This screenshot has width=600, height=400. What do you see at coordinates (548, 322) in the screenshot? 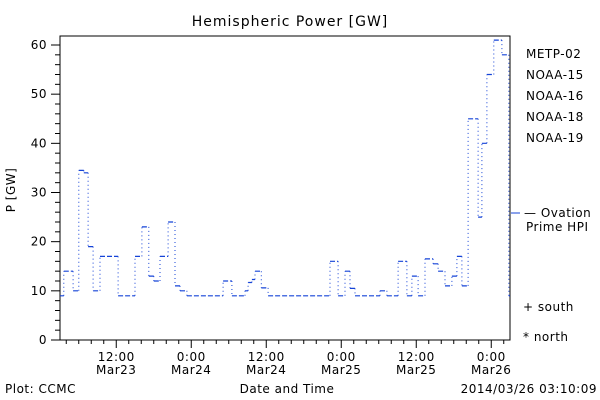
I see `hemisphere-key: + south * north` at bounding box center [548, 322].